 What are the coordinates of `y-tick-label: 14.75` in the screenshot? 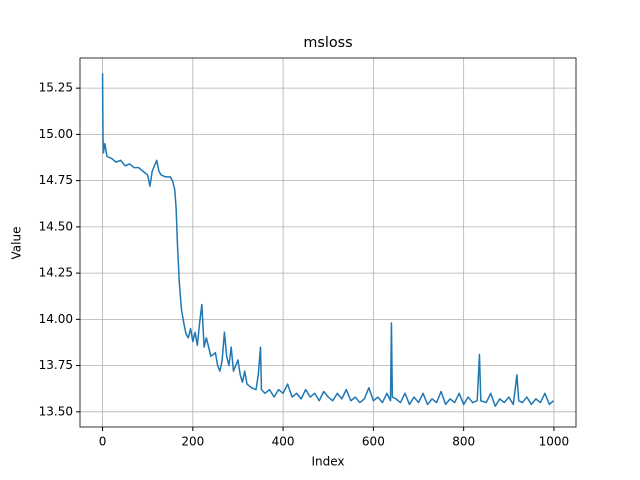 It's located at (56, 180).